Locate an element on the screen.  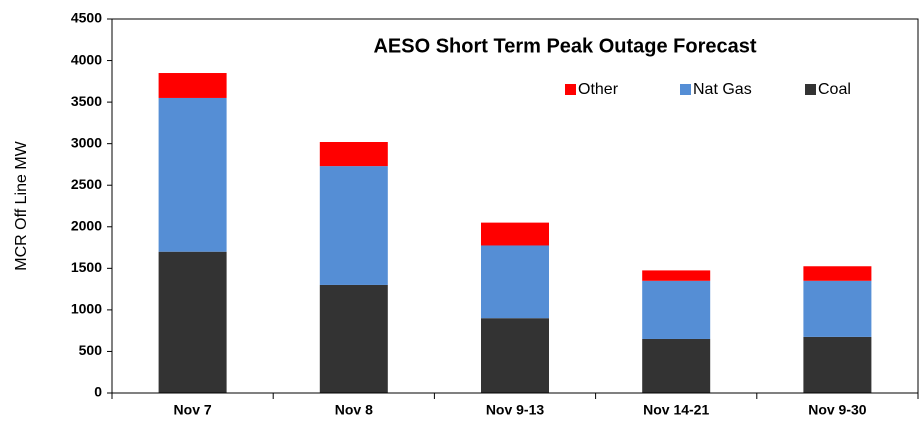
y-tick-label: 1000 is located at coordinates (86, 309).